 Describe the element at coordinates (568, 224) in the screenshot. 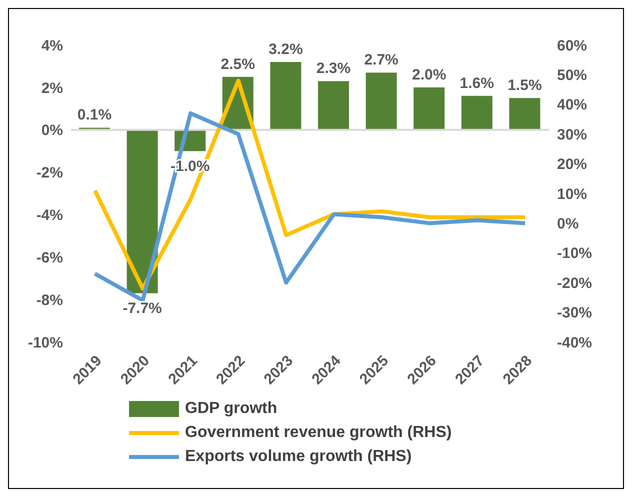

I see `y2-tick-label: 0%` at that location.